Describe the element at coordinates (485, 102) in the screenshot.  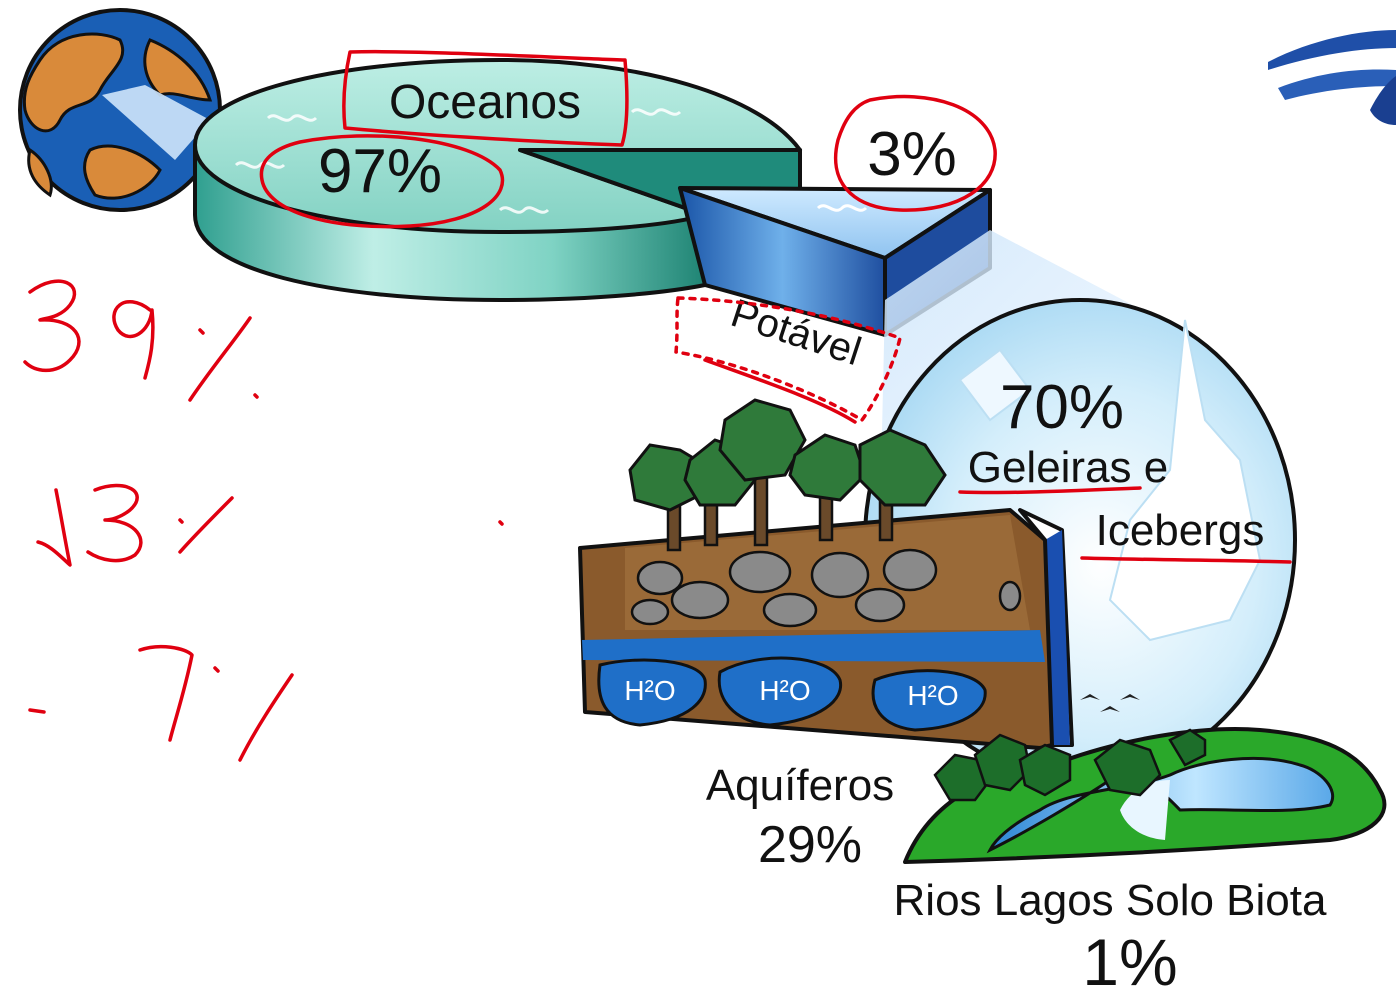
I see `oceans-label: Oceanos` at that location.